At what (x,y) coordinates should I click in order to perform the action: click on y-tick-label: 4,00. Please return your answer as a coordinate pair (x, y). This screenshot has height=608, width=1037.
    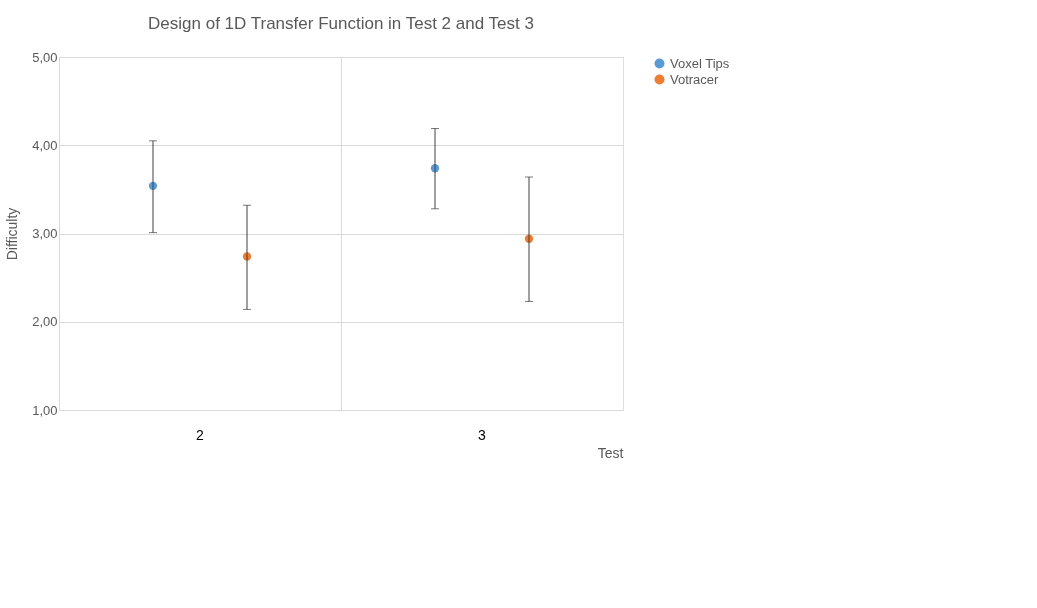
    Looking at the image, I should click on (45, 145).